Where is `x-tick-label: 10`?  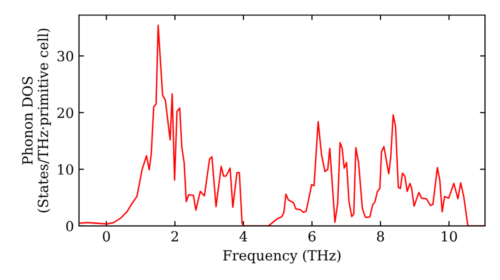 x-tick-label: 10 is located at coordinates (449, 236).